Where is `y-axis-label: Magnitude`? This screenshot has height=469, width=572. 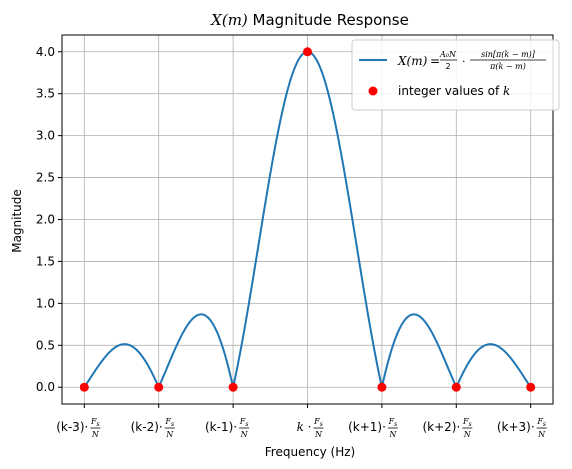 y-axis-label: Magnitude is located at coordinates (17, 221).